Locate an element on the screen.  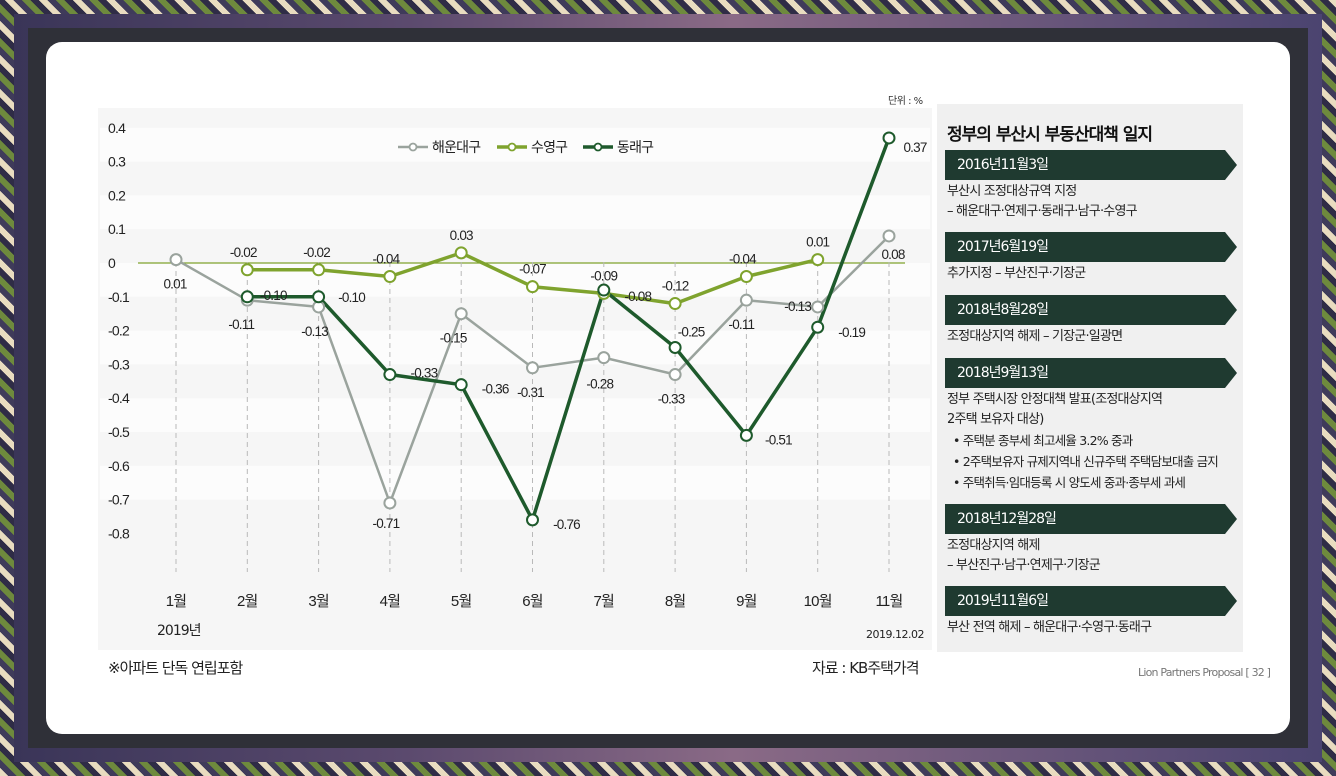
y-tick-label: -0.4 is located at coordinates (119, 398).